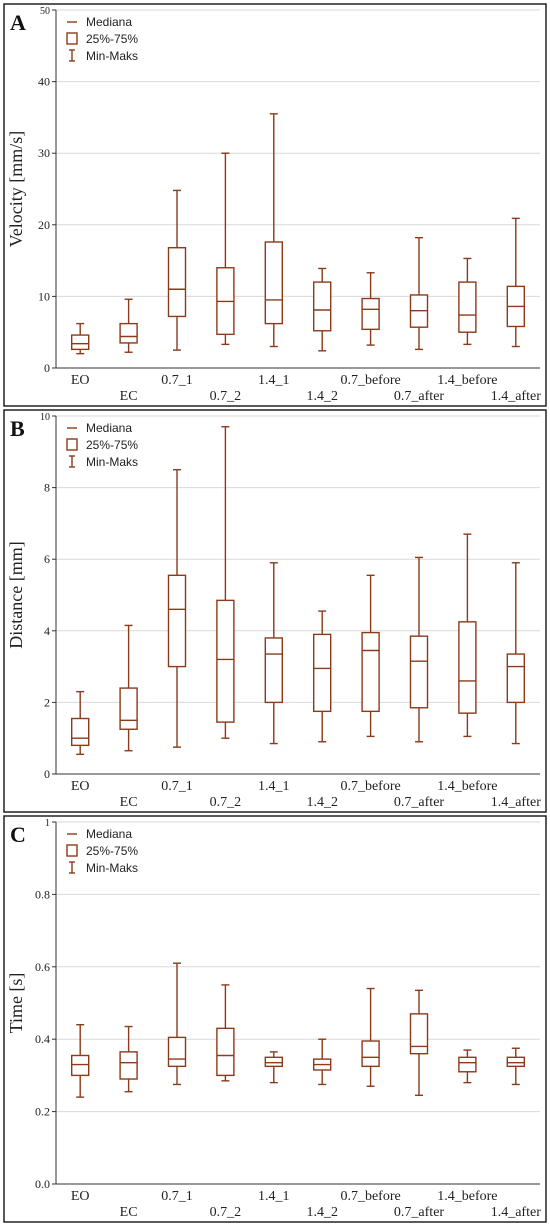  What do you see at coordinates (42, 1112) in the screenshot?
I see `y-tick-label: 0.2` at bounding box center [42, 1112].